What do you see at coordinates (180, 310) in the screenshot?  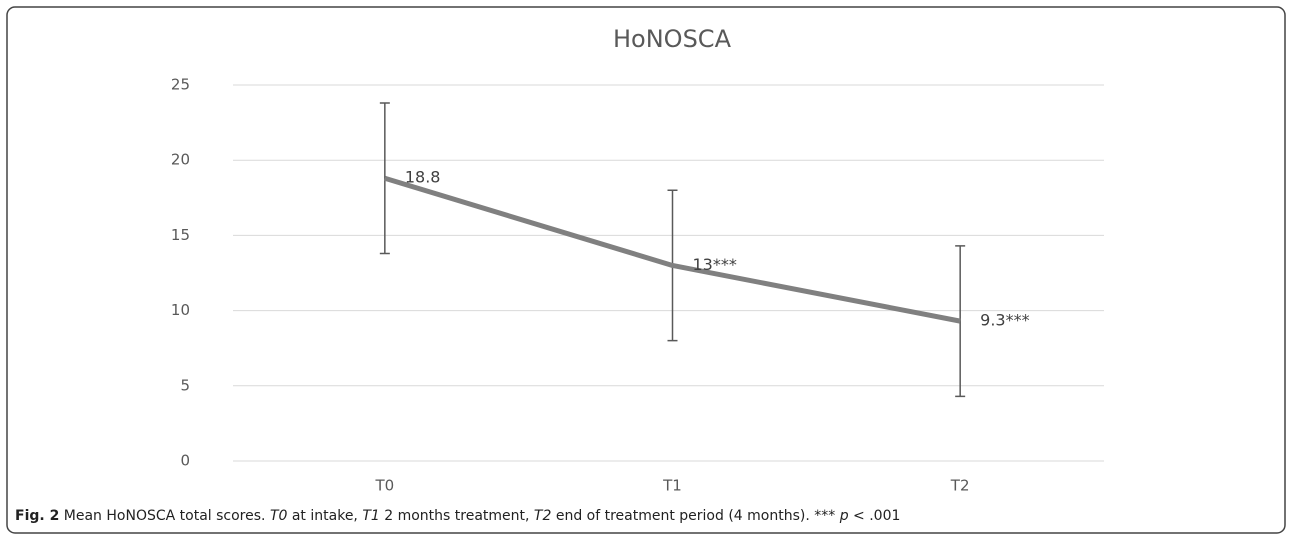 I see `y-tick-label: 10` at bounding box center [180, 310].